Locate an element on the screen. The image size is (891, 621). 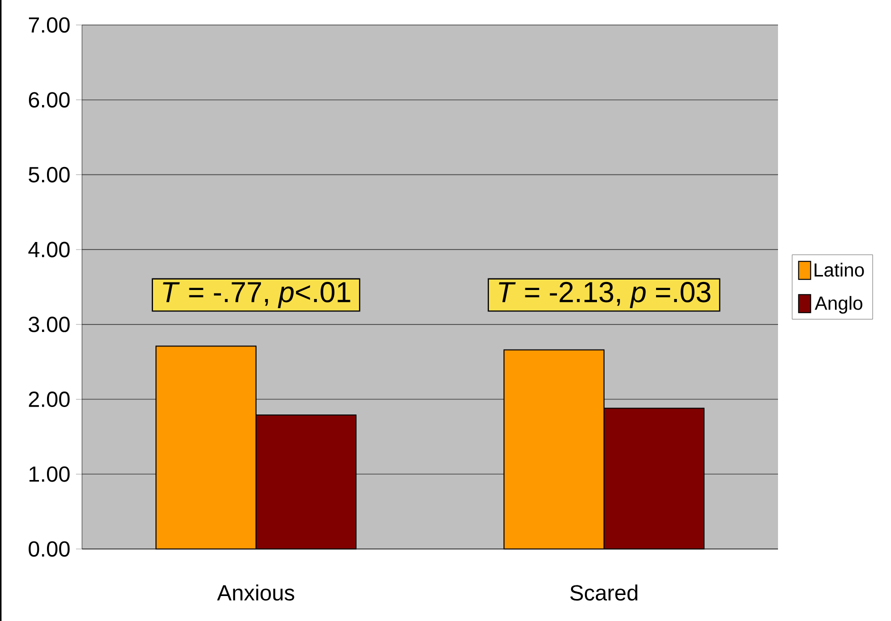
annotation: T = -.77, p<.01 is located at coordinates (256, 295).